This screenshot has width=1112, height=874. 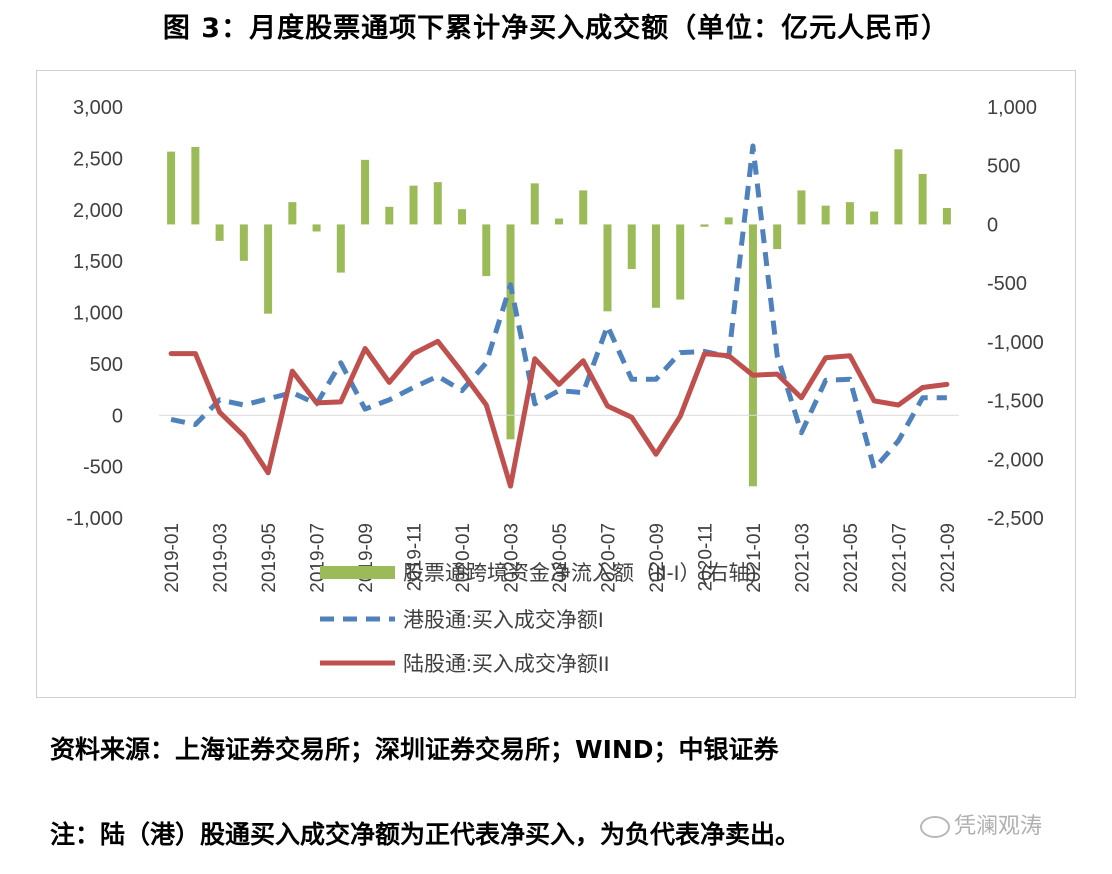 I want to click on left-axis-tick-label: 0, so click(x=117, y=416).